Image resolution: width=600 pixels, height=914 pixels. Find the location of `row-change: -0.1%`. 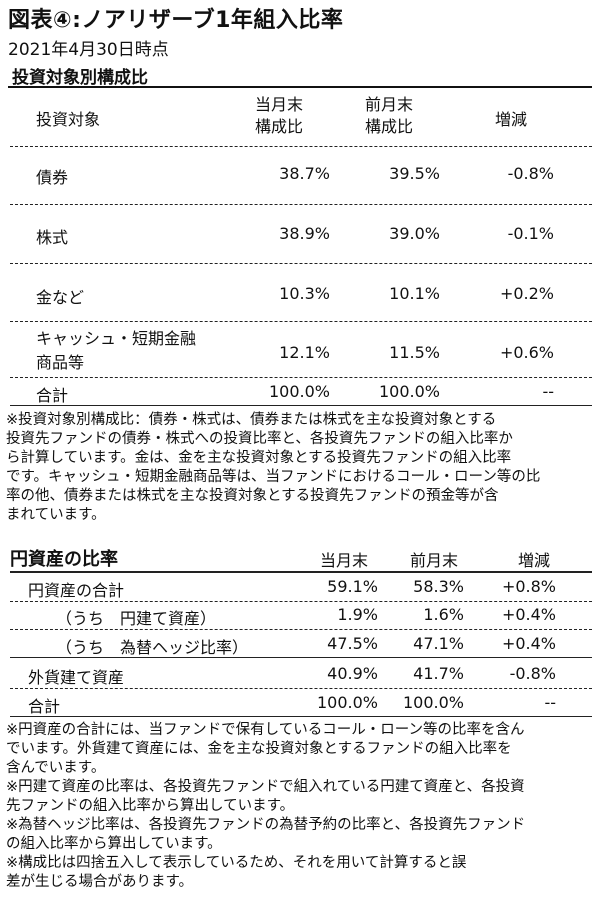

row-change: -0.1% is located at coordinates (530, 233).